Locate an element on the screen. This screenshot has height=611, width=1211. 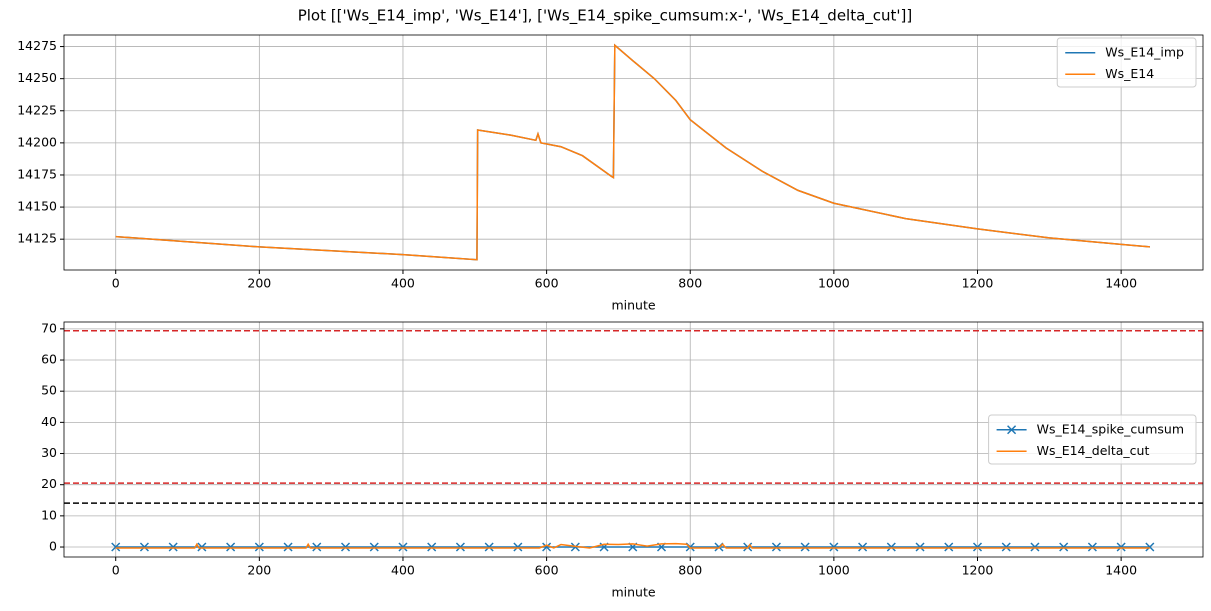
y-tick-label: 14250 is located at coordinates (37, 77).